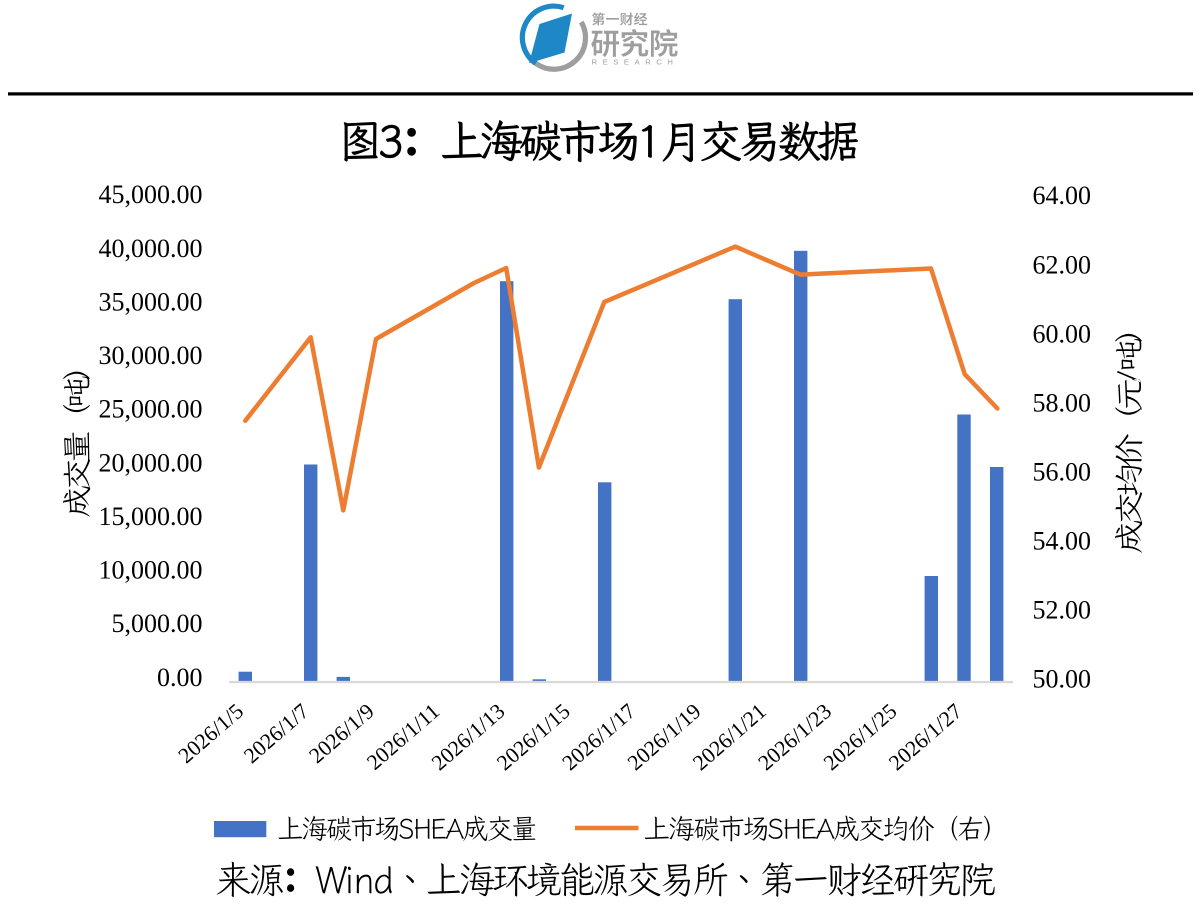 The image size is (1202, 915). I want to click on svg-text: 54.00, so click(1062, 541).